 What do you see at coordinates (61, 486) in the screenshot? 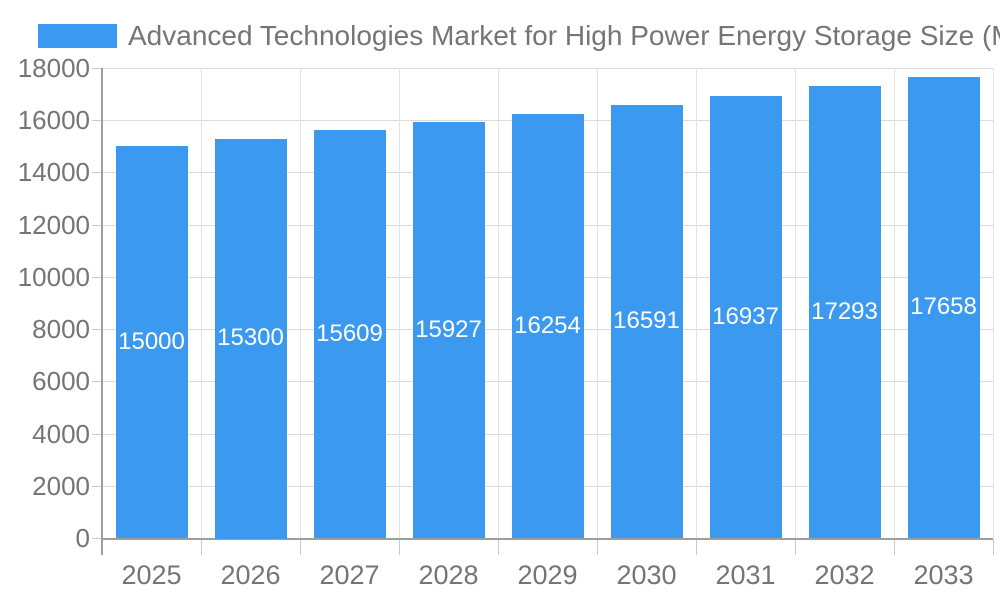
I see `y-axis-label: 2000` at bounding box center [61, 486].